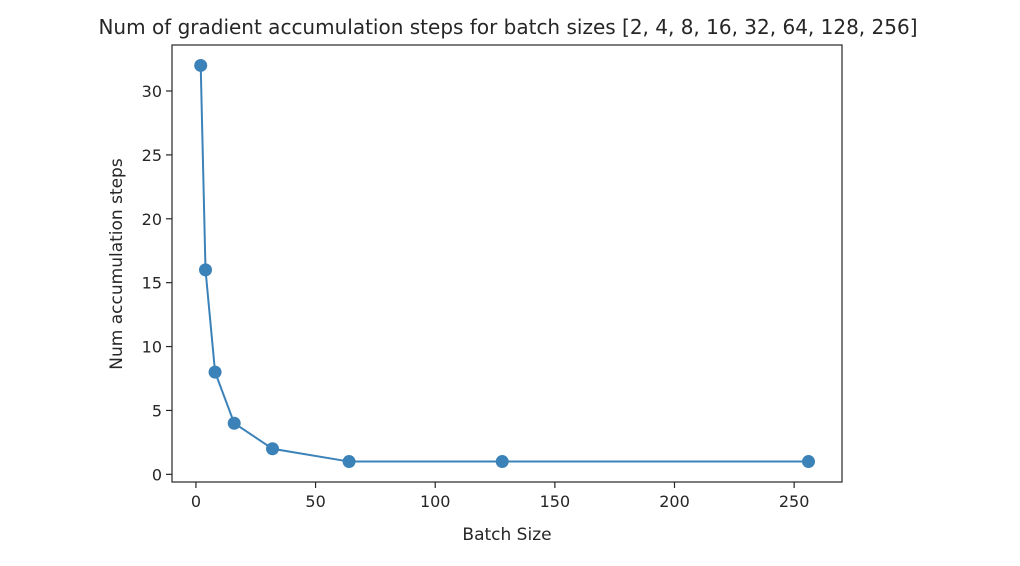  I want to click on y-tick-label: 5, so click(157, 410).